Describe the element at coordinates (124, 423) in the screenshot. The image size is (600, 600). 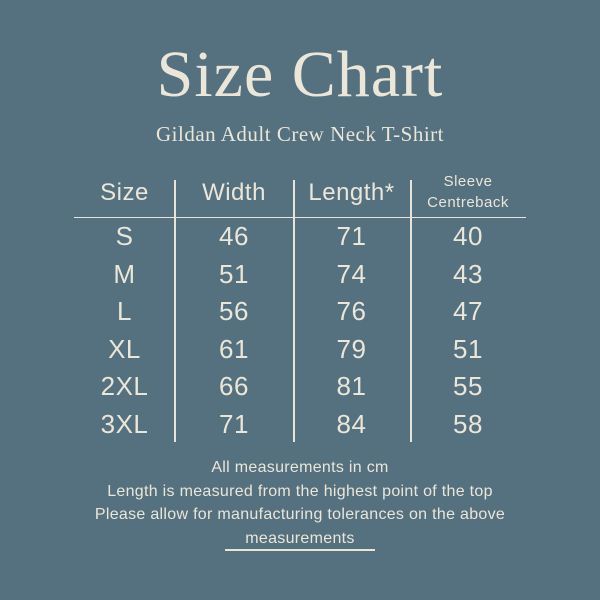
I see `size-label: 3XL` at that location.